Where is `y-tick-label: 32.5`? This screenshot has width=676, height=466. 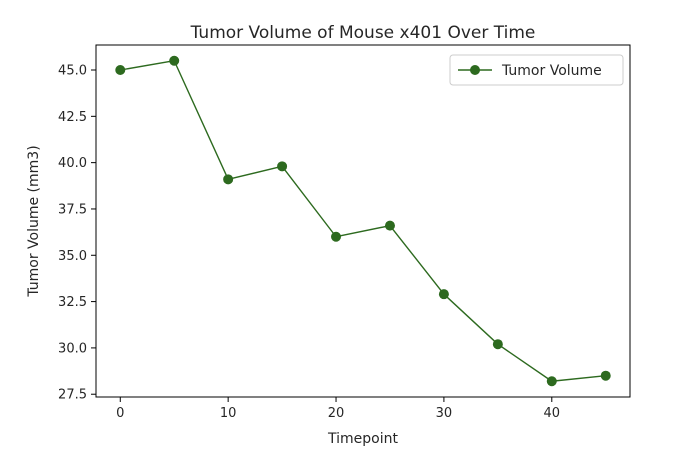
y-tick-label: 32.5 is located at coordinates (72, 302).